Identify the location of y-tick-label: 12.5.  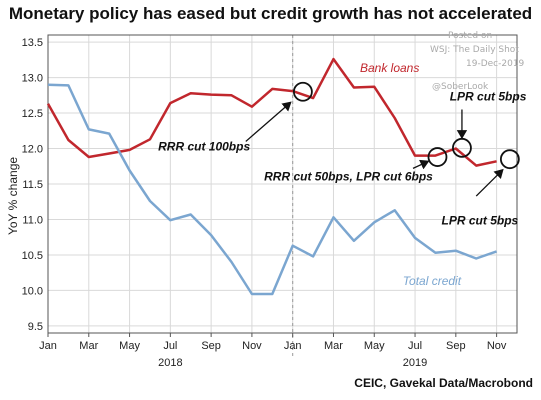
(32, 114).